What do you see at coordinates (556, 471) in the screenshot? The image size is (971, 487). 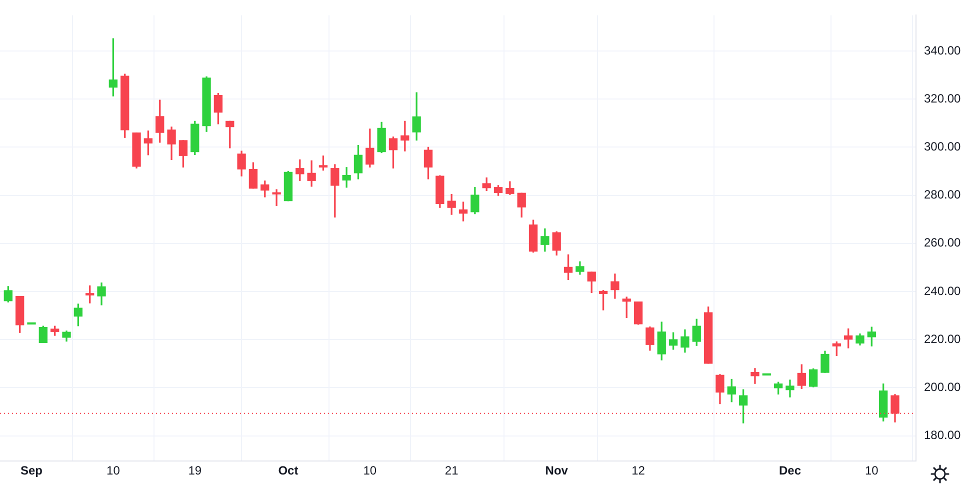 I see `x-tick-label: Nov` at bounding box center [556, 471].